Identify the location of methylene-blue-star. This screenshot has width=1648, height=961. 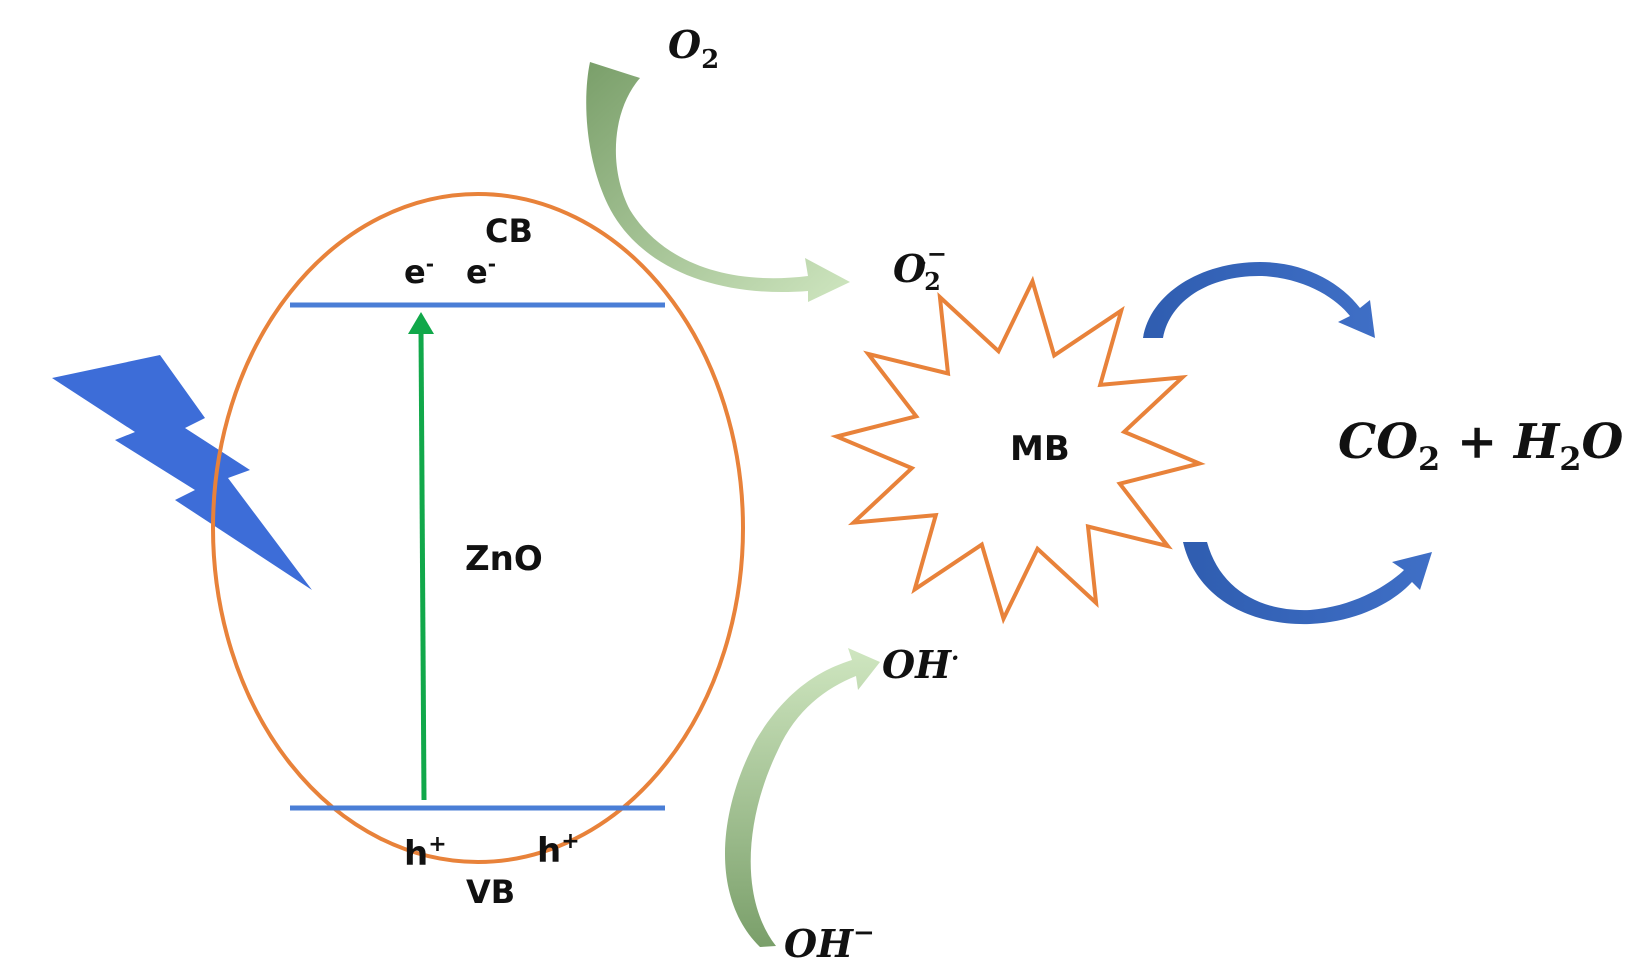
(1018, 450).